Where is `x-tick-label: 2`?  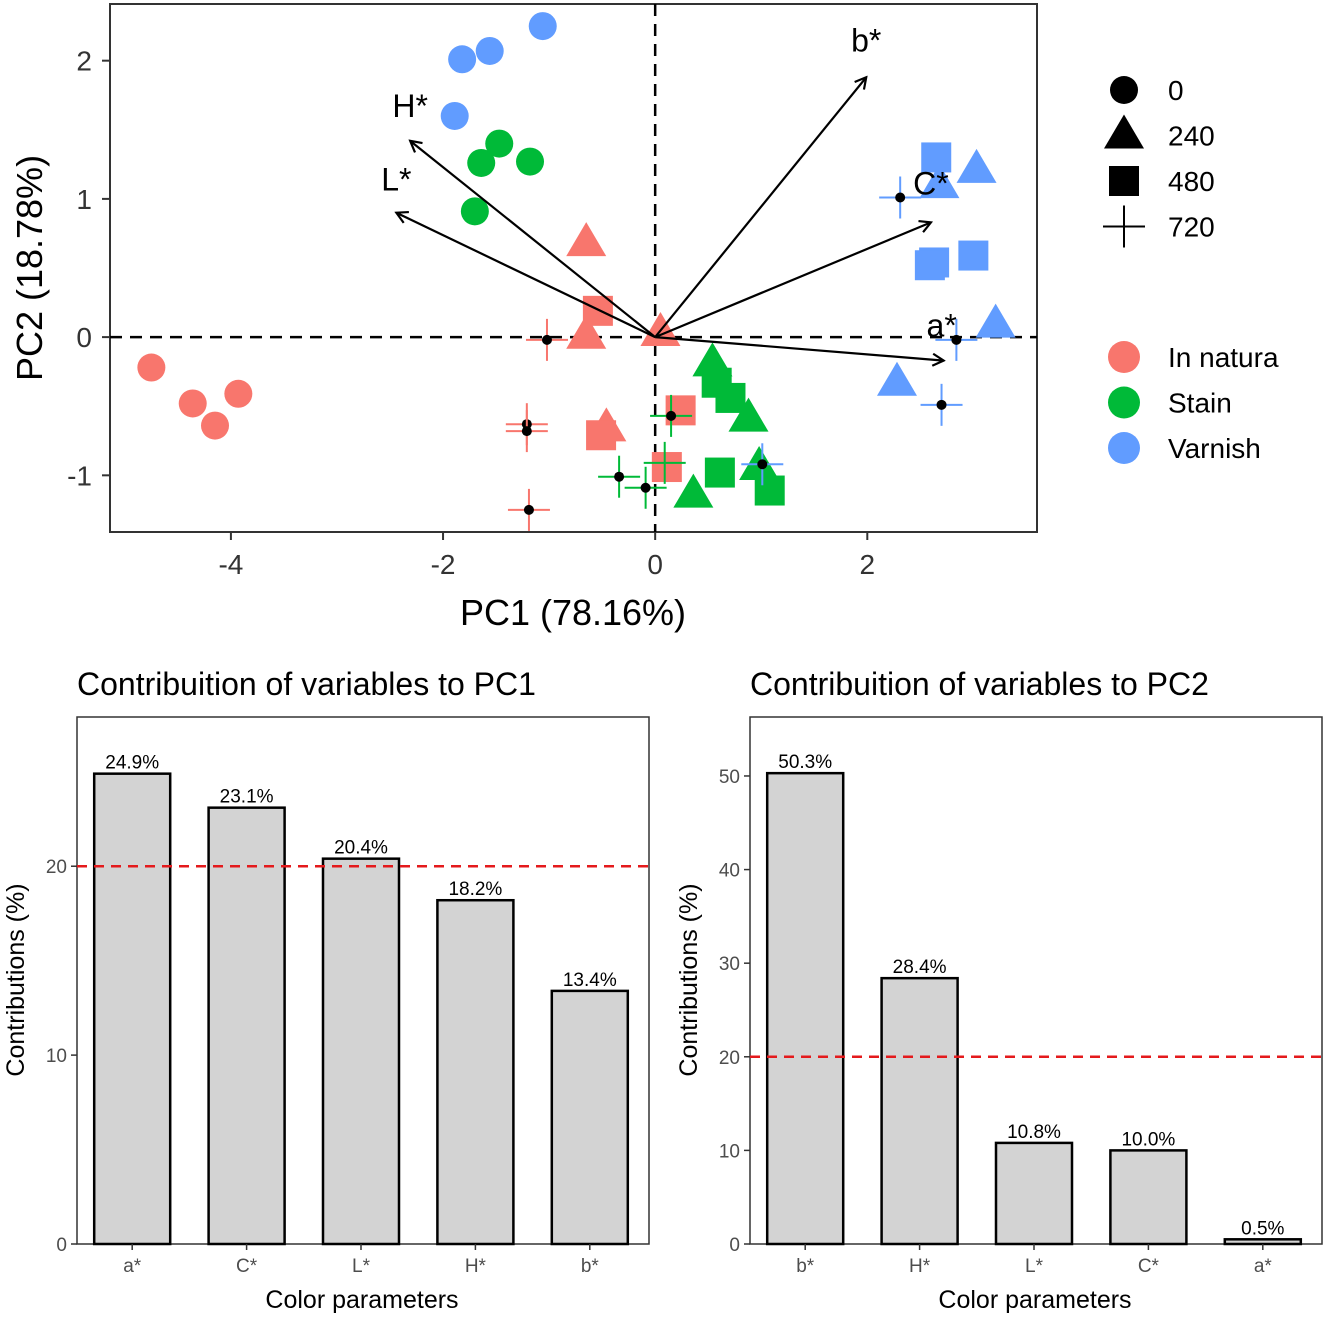 x-tick-label: 2 is located at coordinates (868, 564).